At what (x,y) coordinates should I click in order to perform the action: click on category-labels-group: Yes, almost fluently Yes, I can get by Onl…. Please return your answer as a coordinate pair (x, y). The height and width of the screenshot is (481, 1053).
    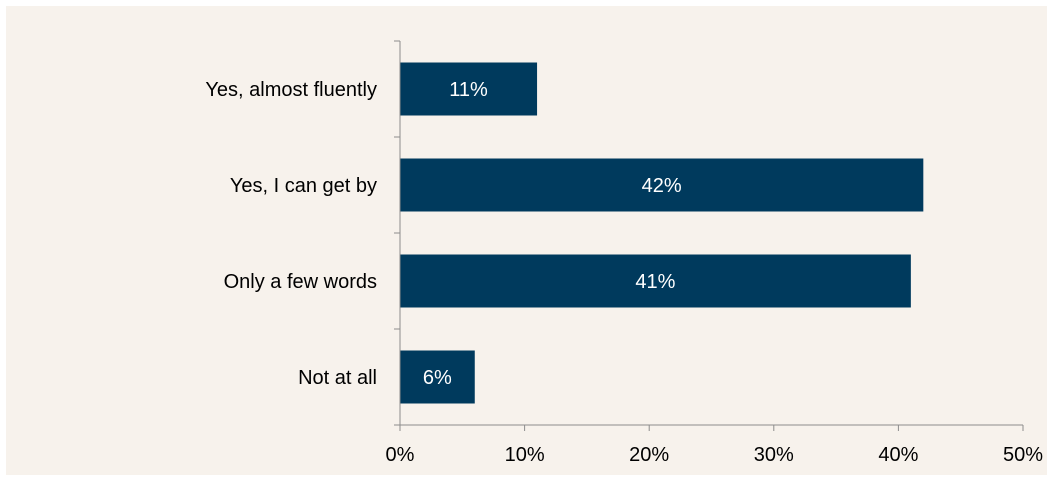
    Looking at the image, I should click on (291, 234).